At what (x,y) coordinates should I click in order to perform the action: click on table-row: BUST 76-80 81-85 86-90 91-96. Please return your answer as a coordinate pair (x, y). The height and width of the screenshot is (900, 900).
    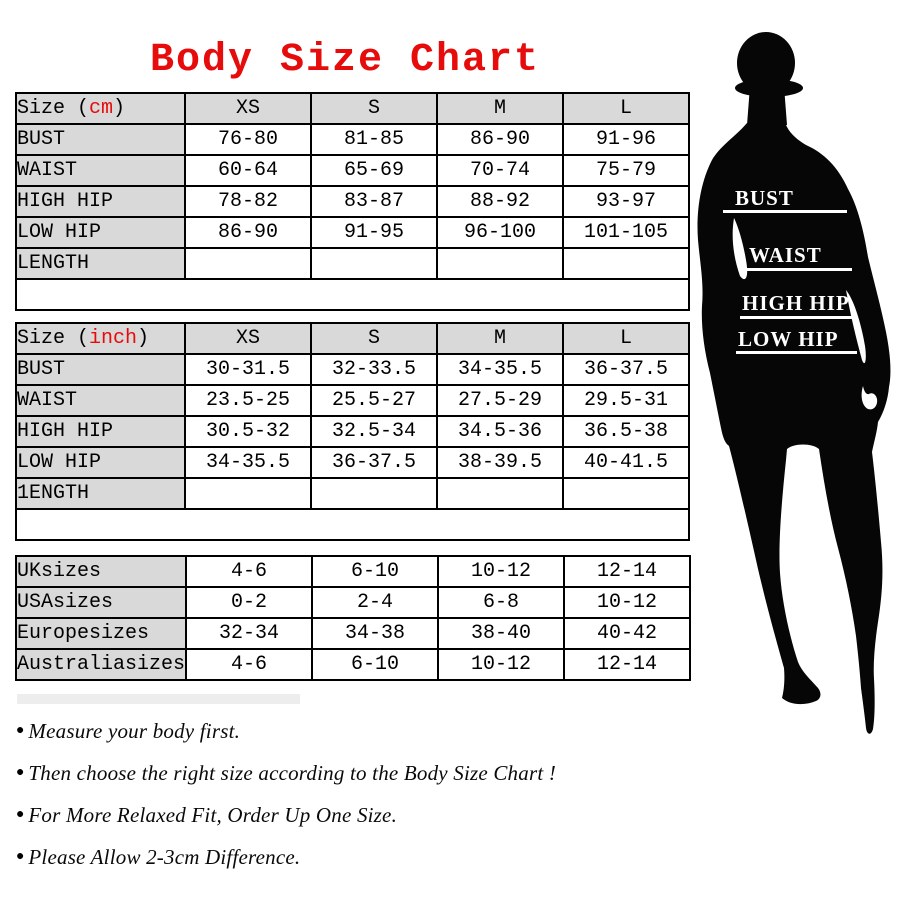
    Looking at the image, I should click on (352, 139).